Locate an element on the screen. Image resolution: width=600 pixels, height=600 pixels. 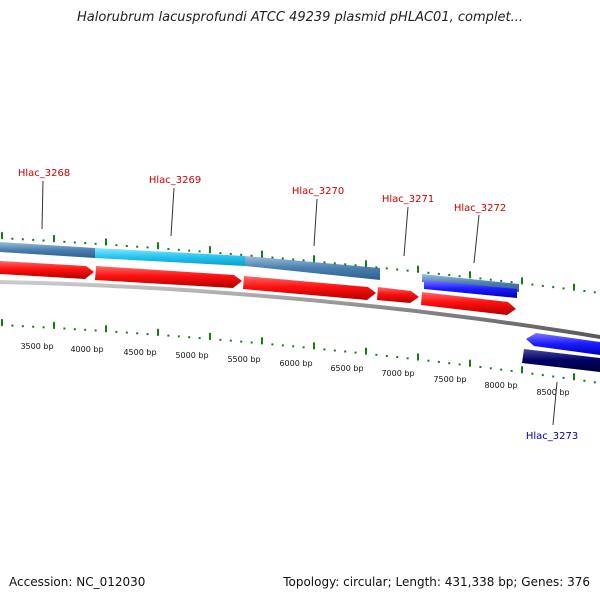
gene-label-hlac-3268: Hlac_3268 is located at coordinates (44, 173).